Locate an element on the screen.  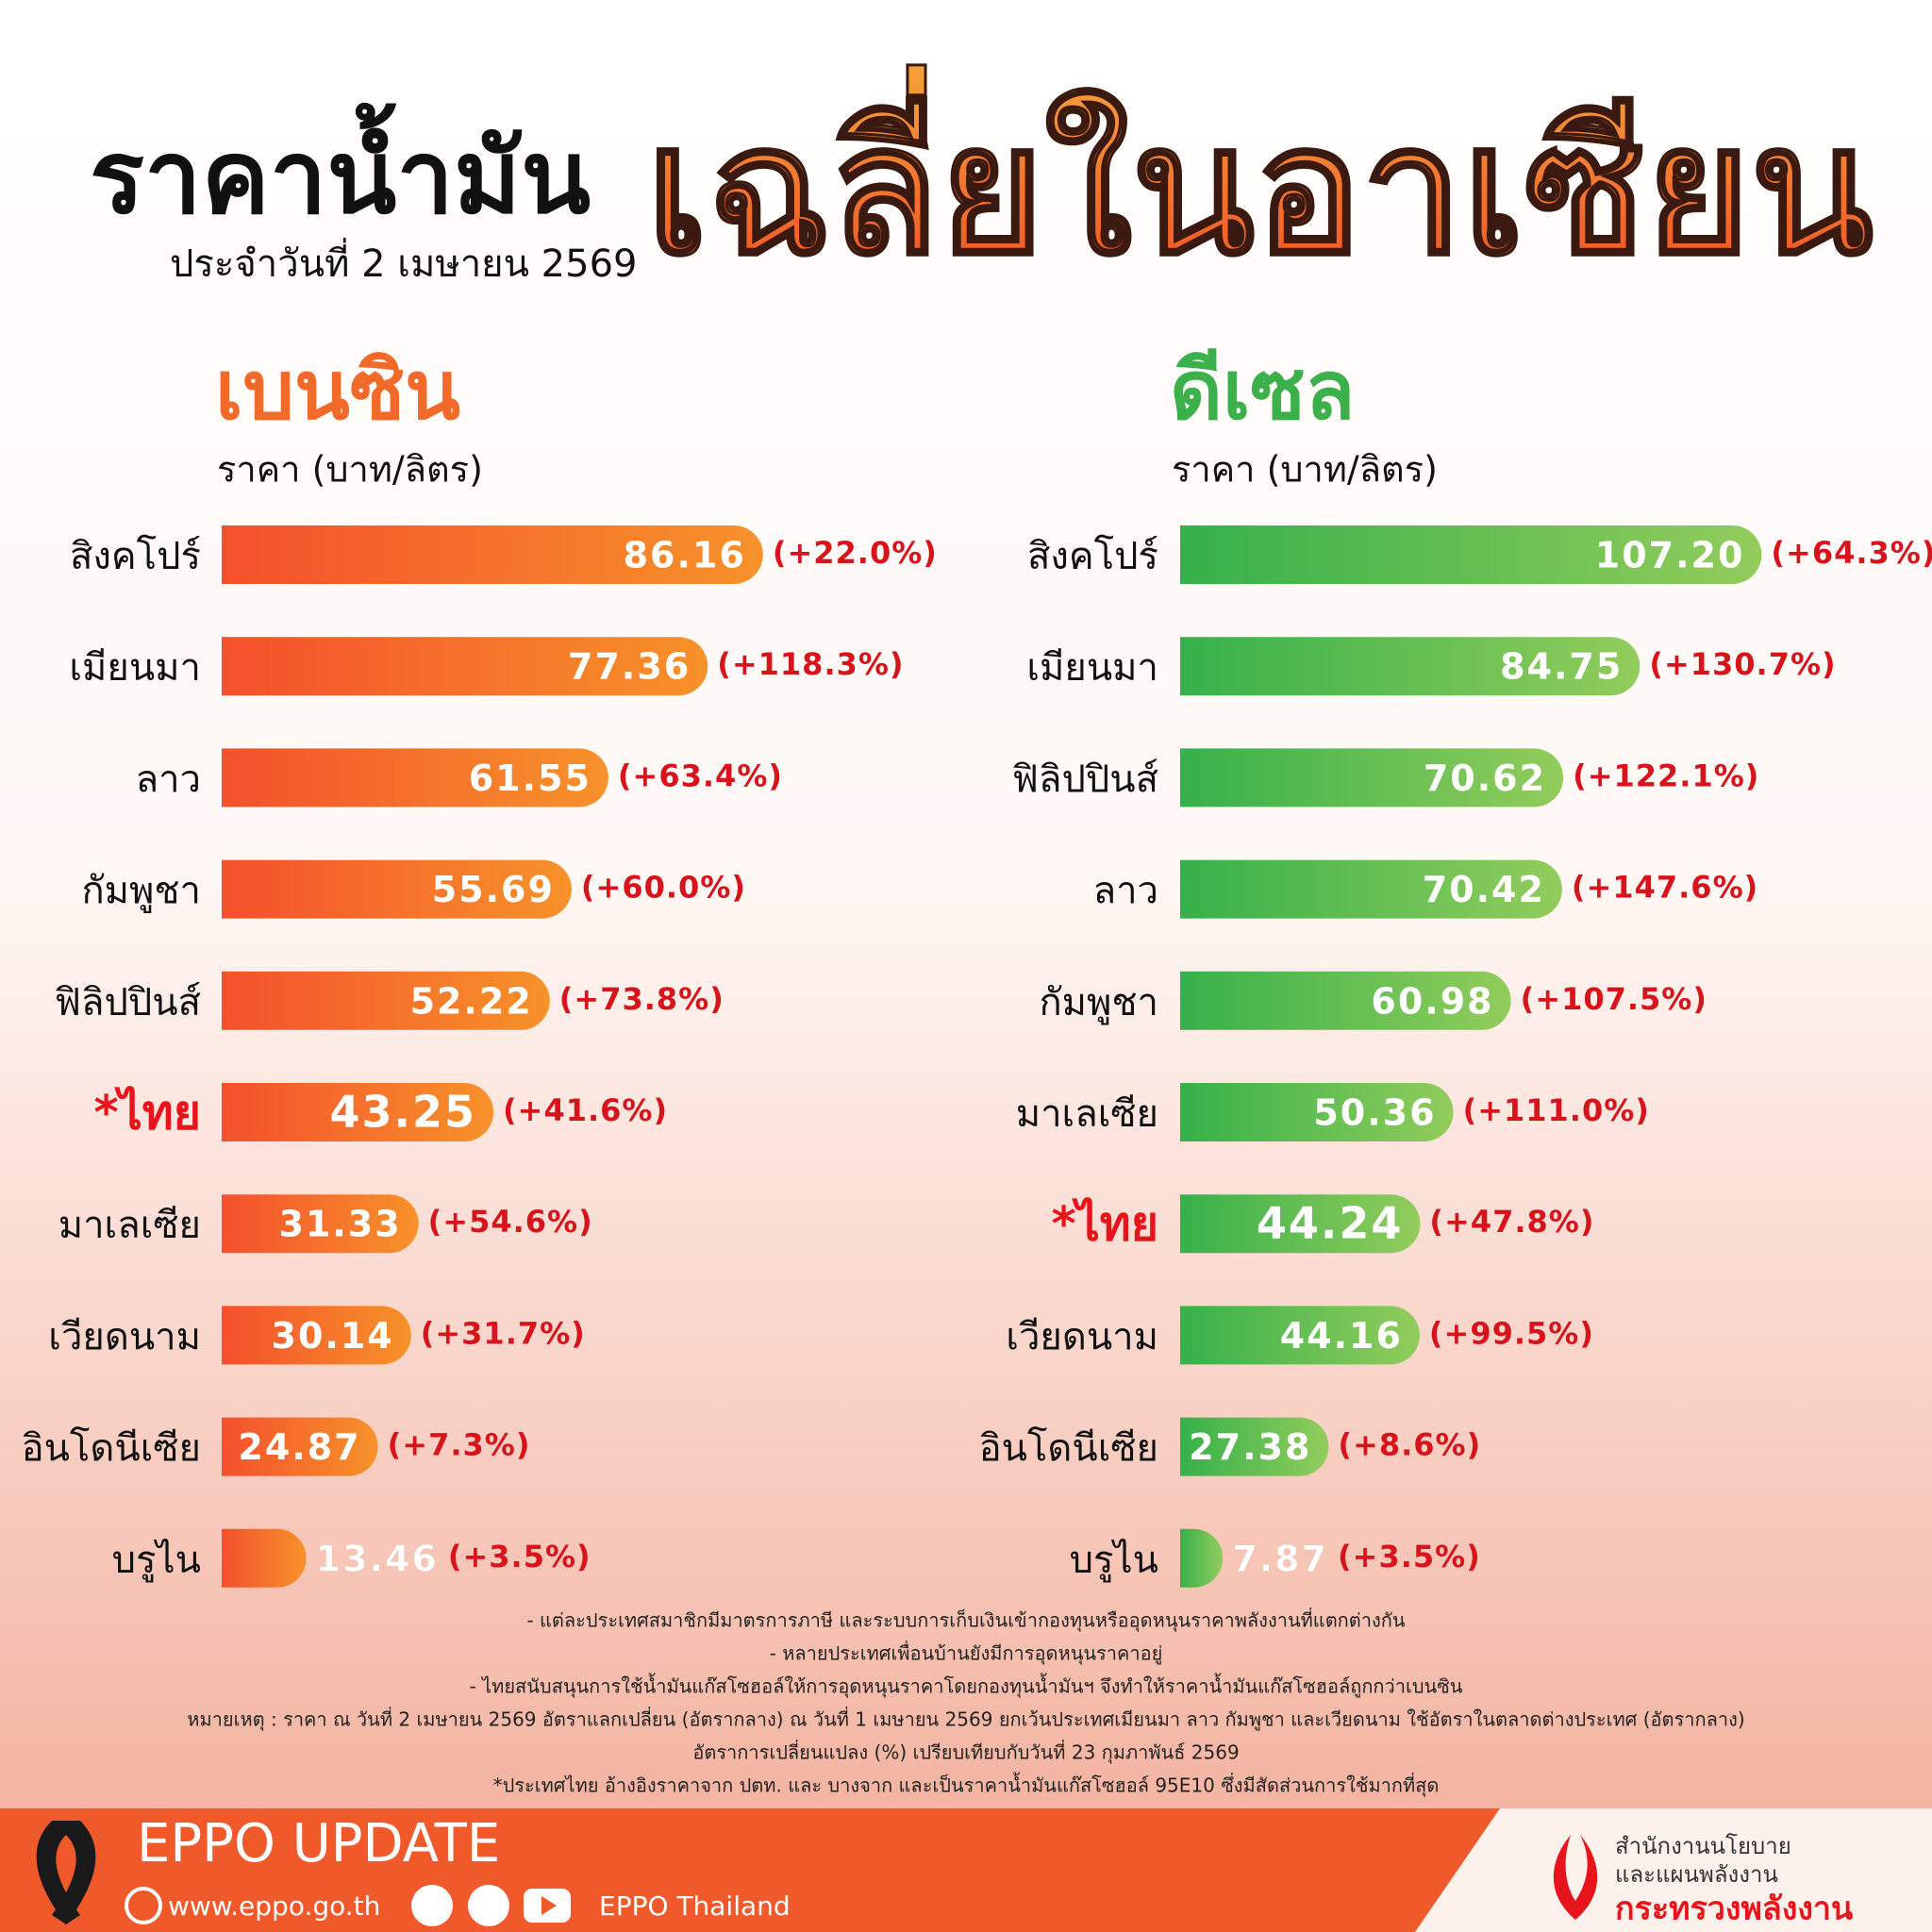
change-label: (+122.1%) is located at coordinates (1666, 775).